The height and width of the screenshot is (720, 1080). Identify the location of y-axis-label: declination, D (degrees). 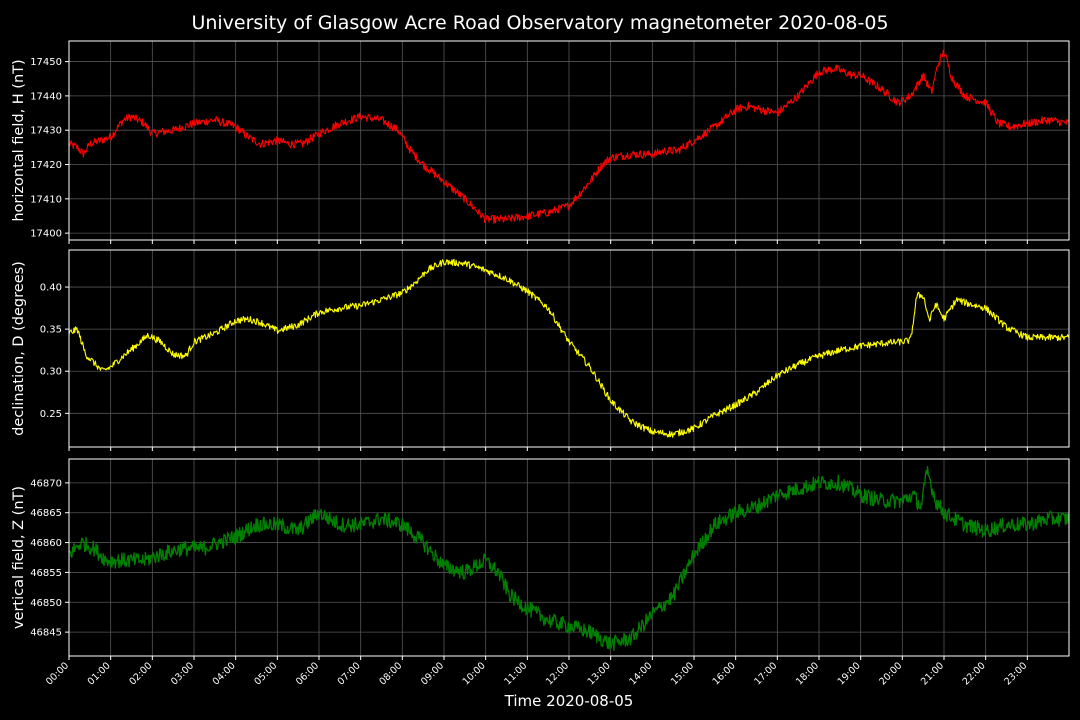
(19, 348).